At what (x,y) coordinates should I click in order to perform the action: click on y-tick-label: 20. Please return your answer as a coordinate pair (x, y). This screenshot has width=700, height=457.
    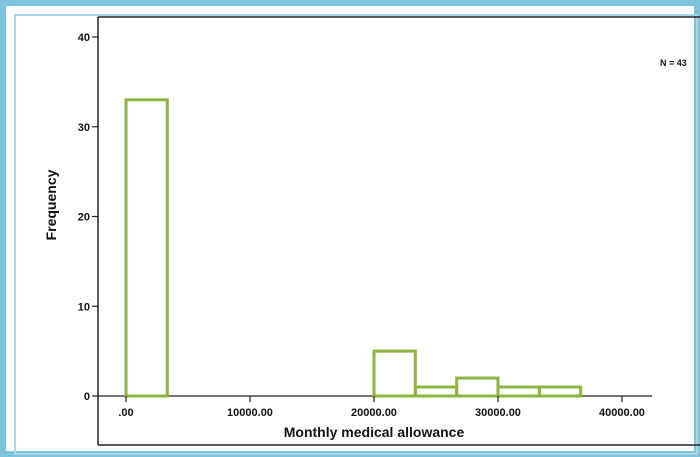
    Looking at the image, I should click on (84, 218).